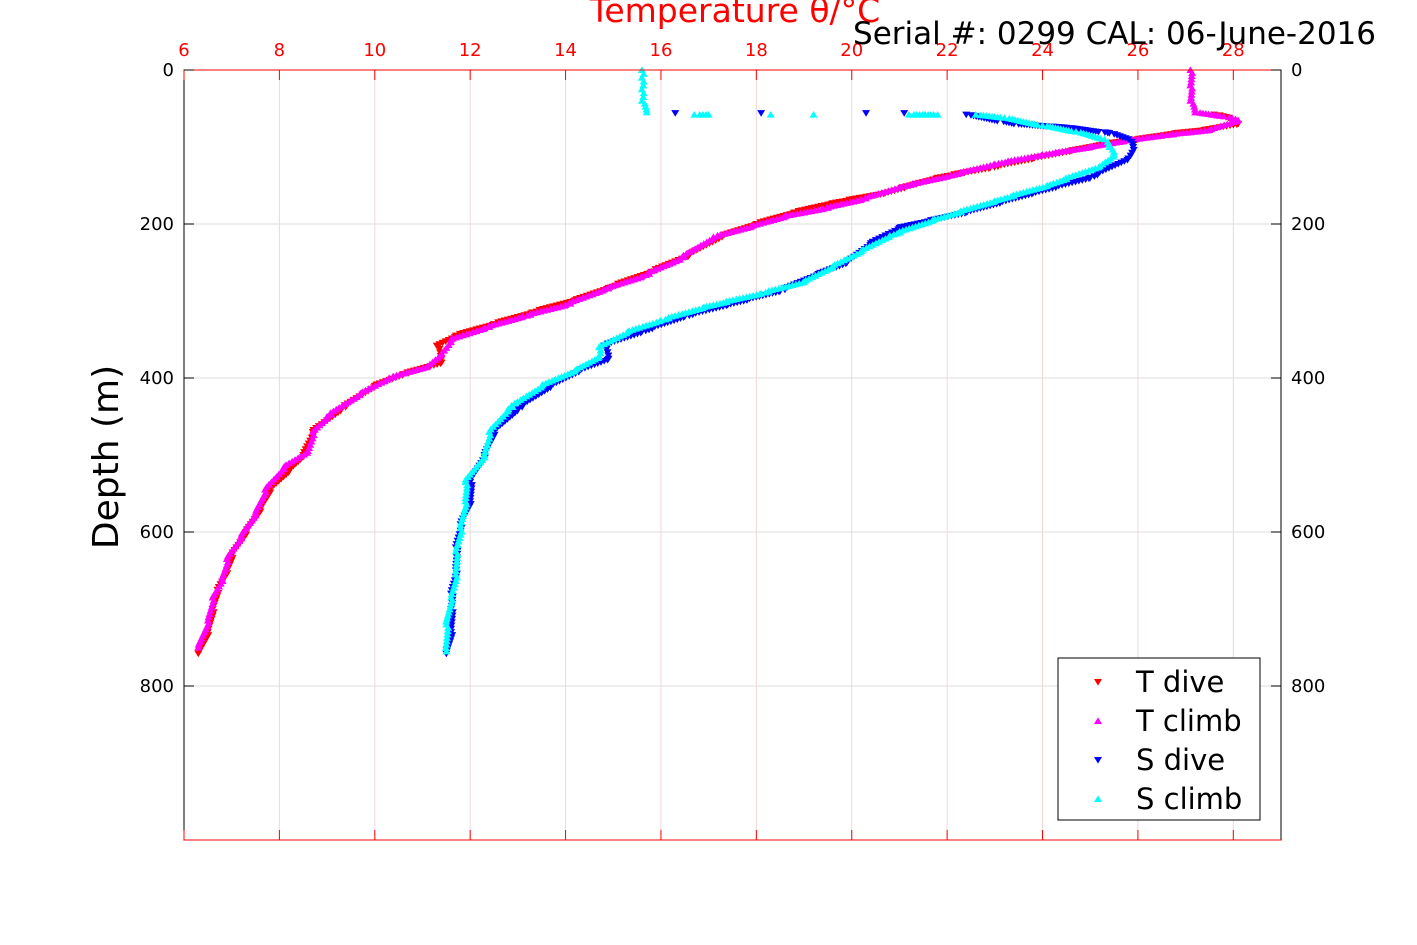 The image size is (1417, 945). I want to click on chart-title: Serial #: 0299 CAL: 06-June-2016, so click(1114, 34).